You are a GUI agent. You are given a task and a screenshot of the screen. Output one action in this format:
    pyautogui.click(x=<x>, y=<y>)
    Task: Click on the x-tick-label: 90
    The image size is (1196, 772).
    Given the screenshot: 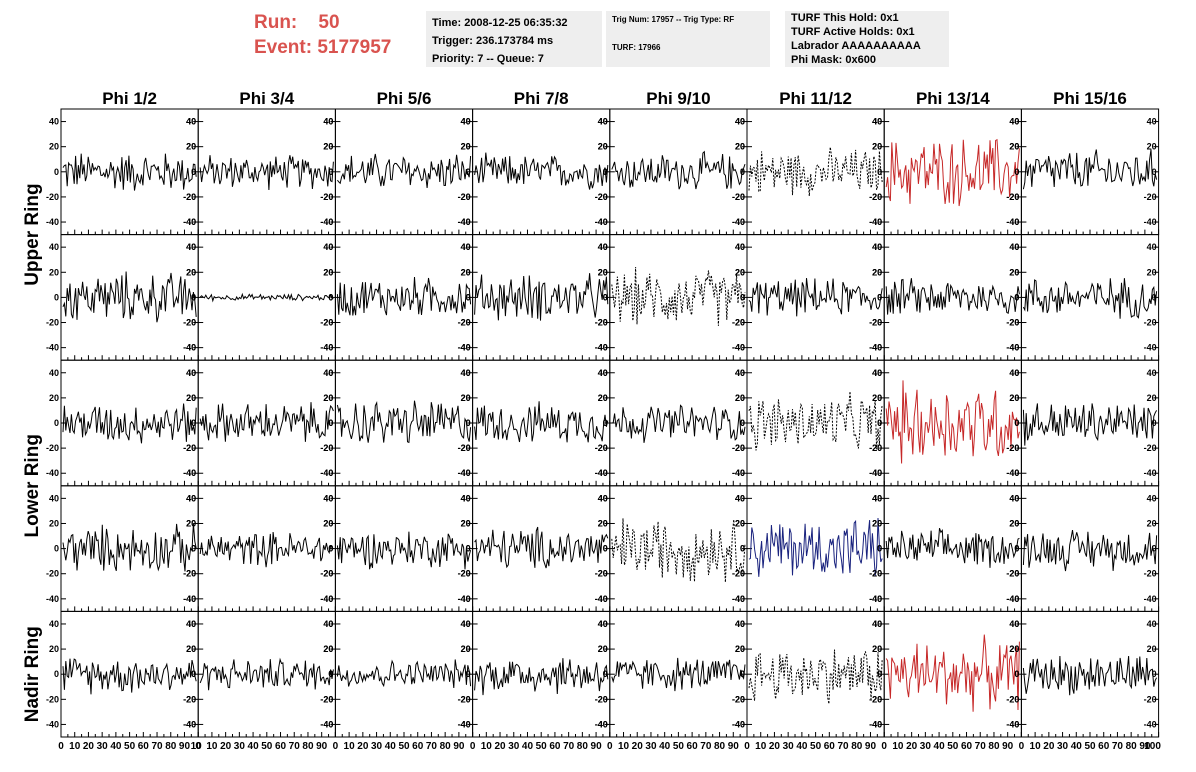 What is the action you would take?
    pyautogui.click(x=1145, y=746)
    